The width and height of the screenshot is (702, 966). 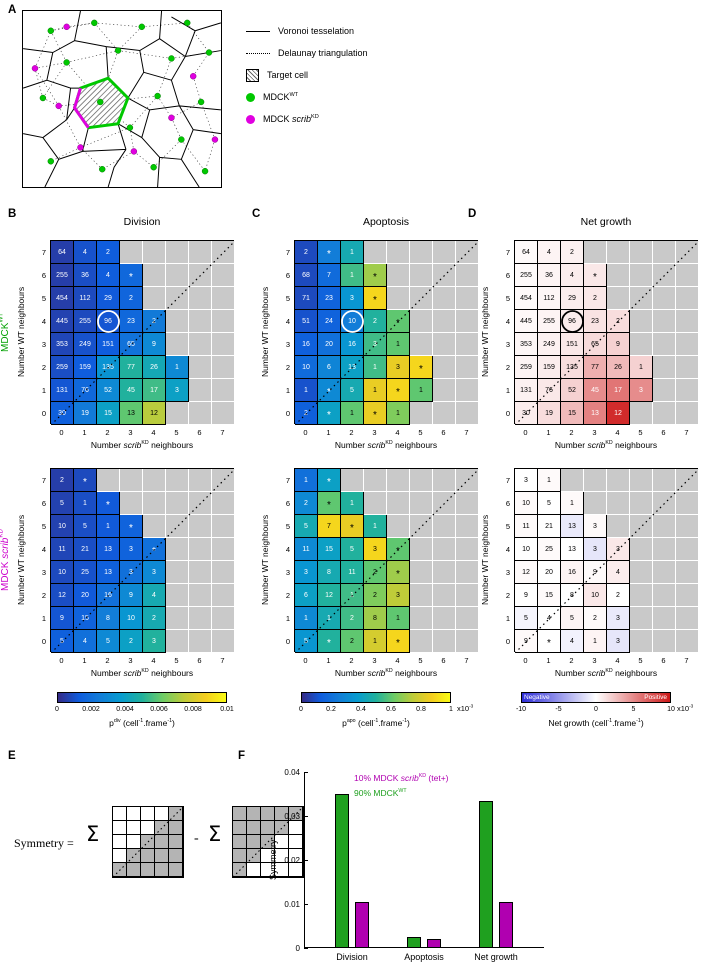 I want to click on y-axis-tick-label: 4, so click(x=287, y=549).